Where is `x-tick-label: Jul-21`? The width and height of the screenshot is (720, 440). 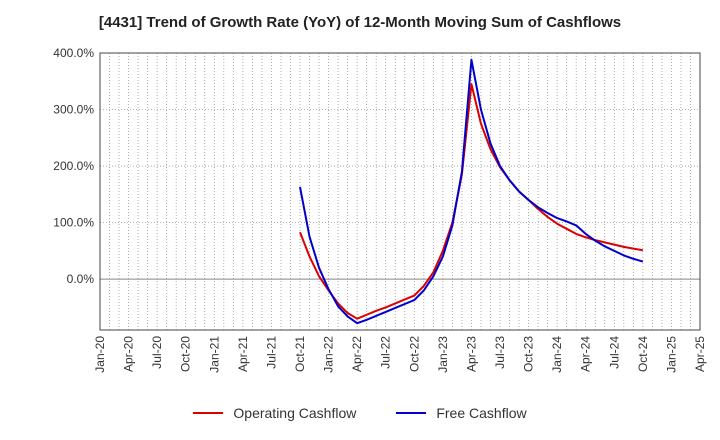
x-tick-label: Jul-21 is located at coordinates (271, 352).